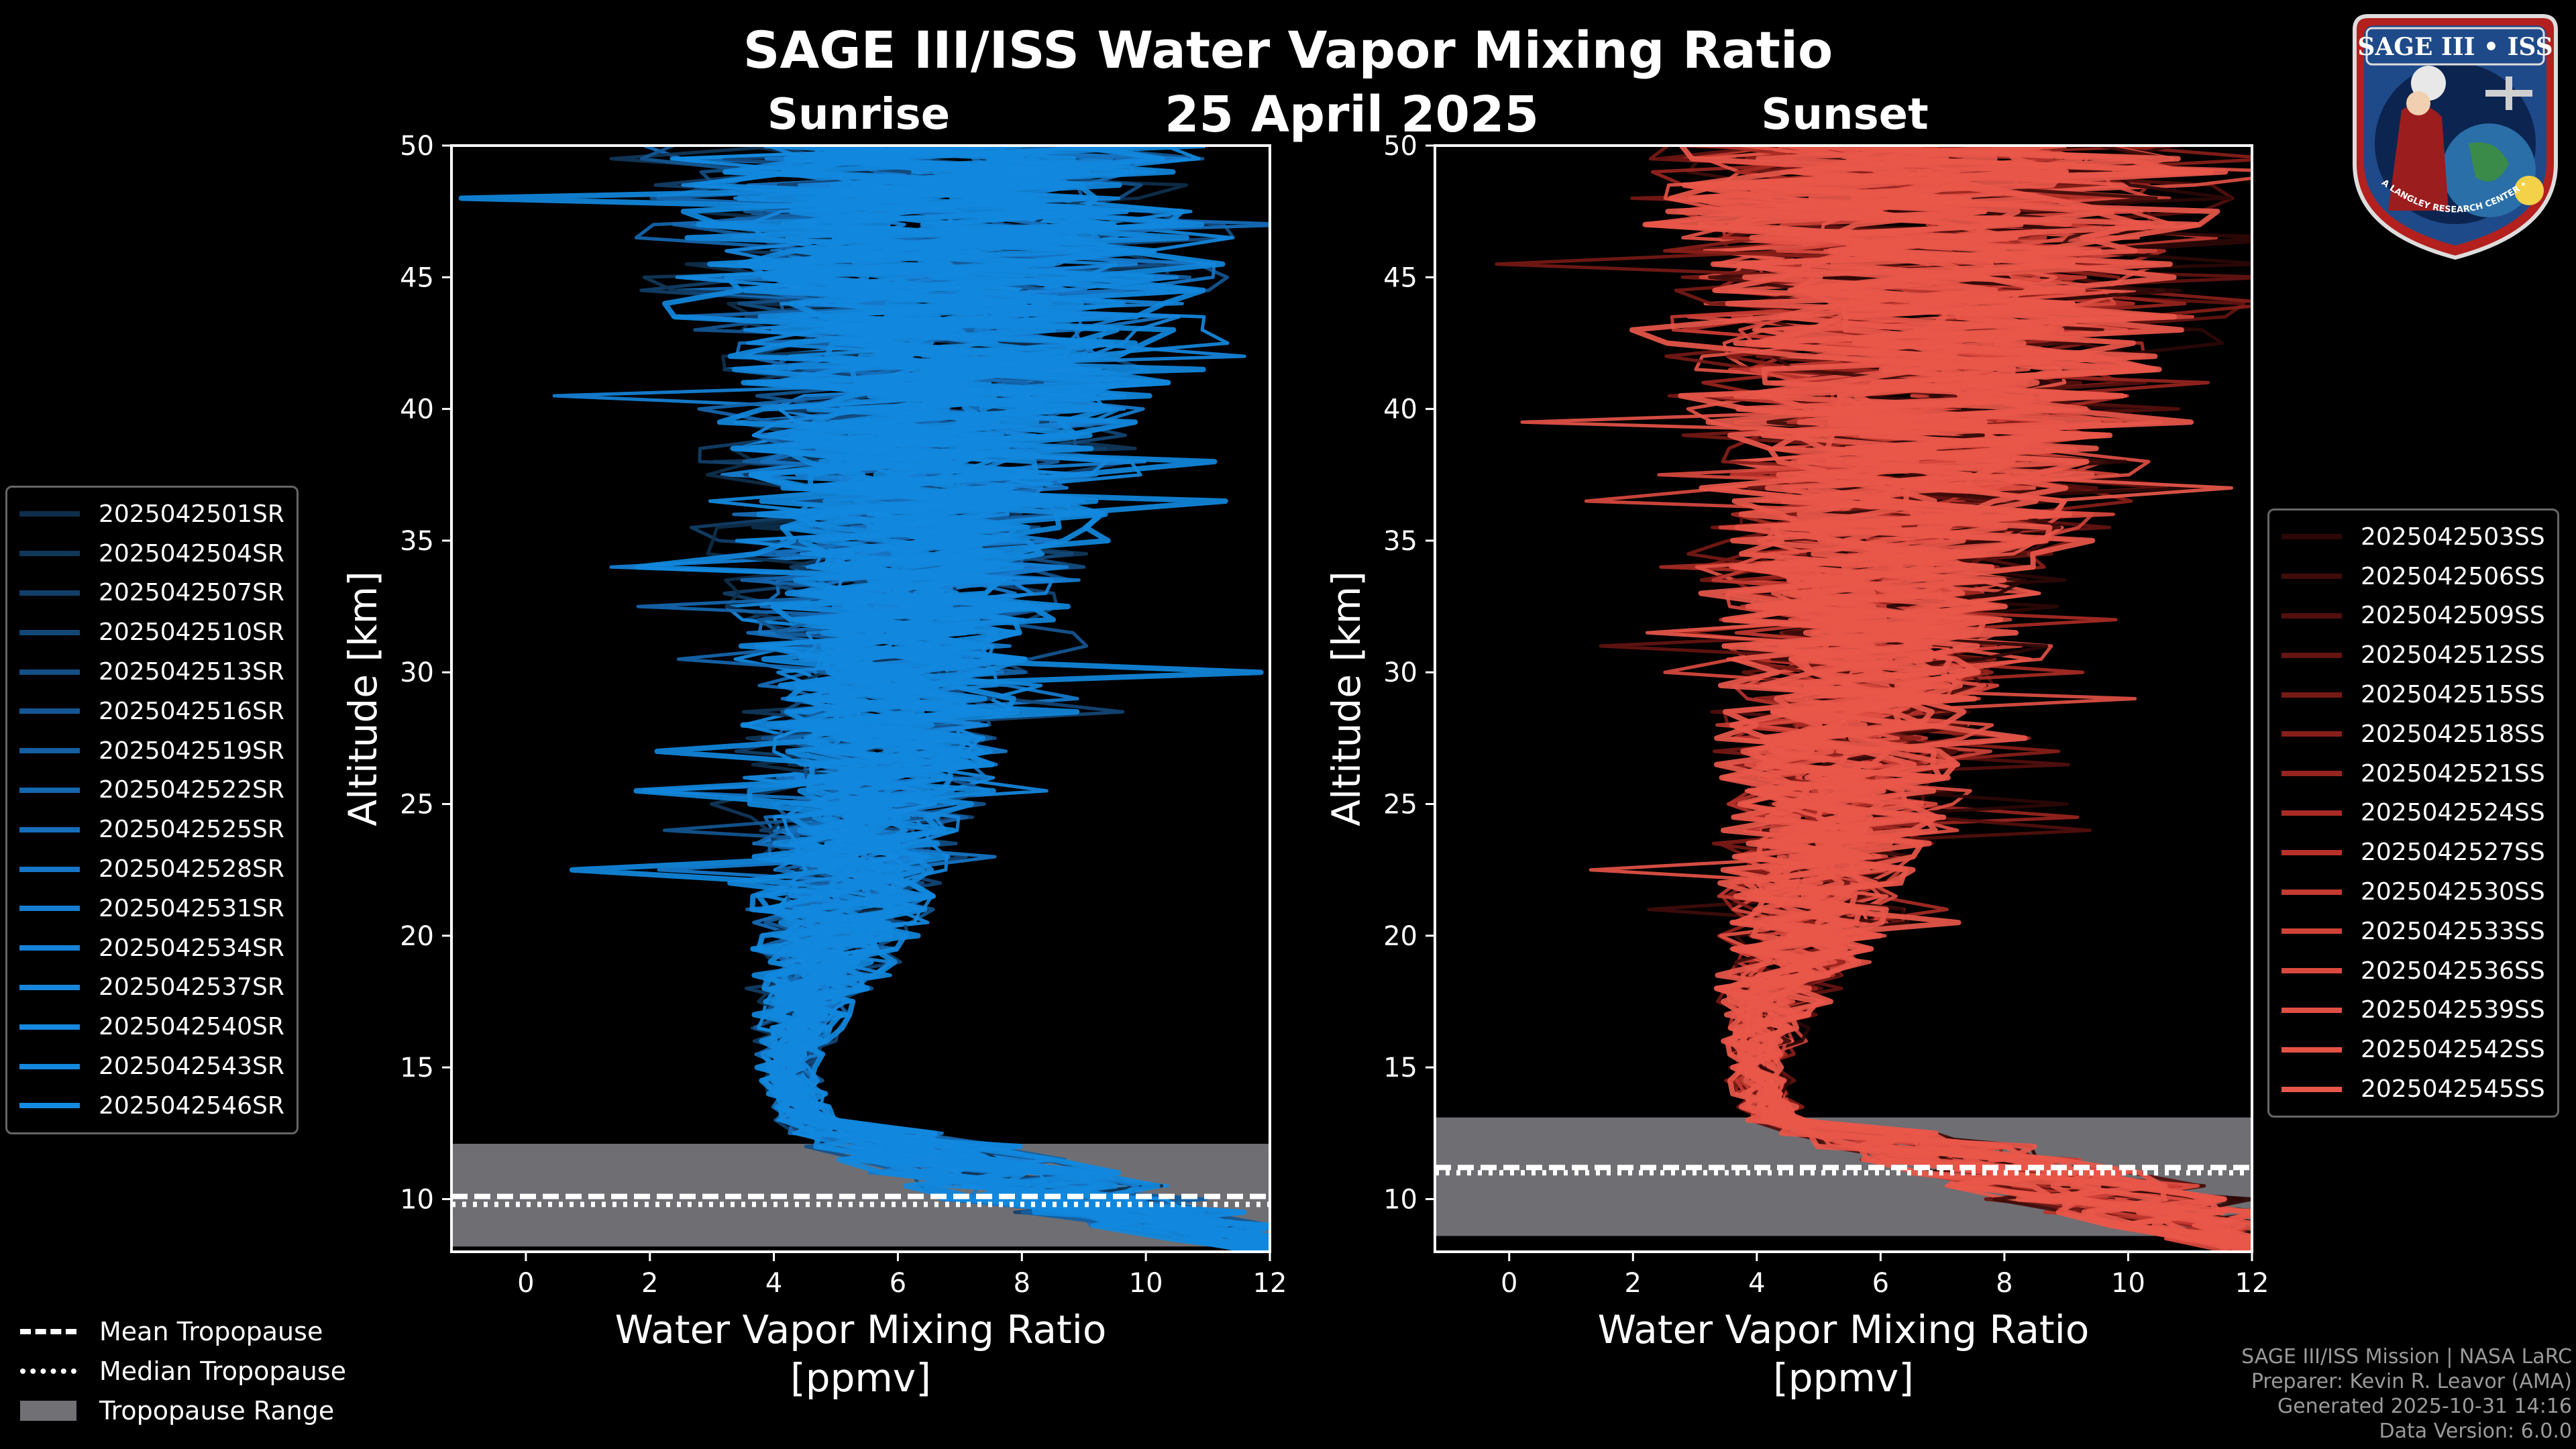 Image resolution: width=2576 pixels, height=1449 pixels. Describe the element at coordinates (417, 1199) in the screenshot. I see `sunrise-y-tick-label: 10` at that location.